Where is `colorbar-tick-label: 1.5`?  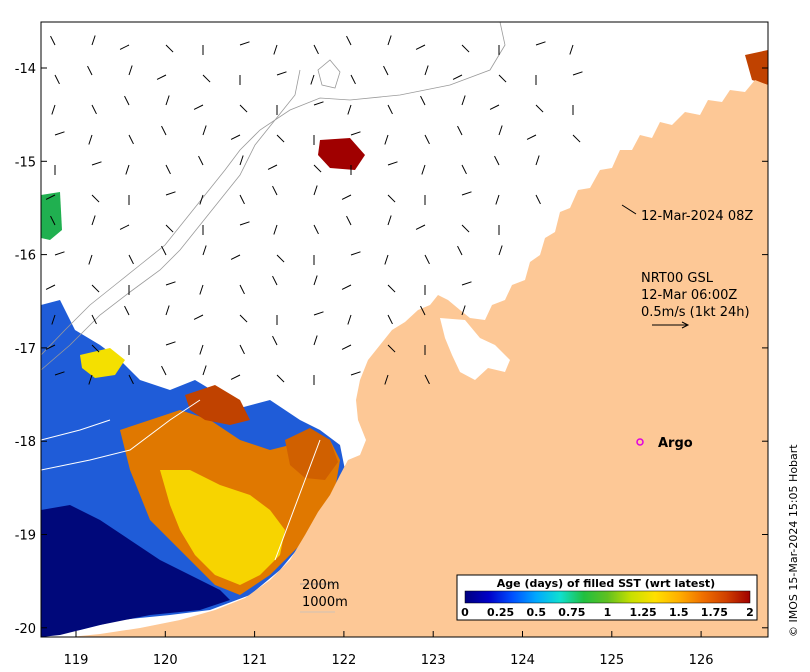 colorbar-tick-label: 1.5 is located at coordinates (679, 612).